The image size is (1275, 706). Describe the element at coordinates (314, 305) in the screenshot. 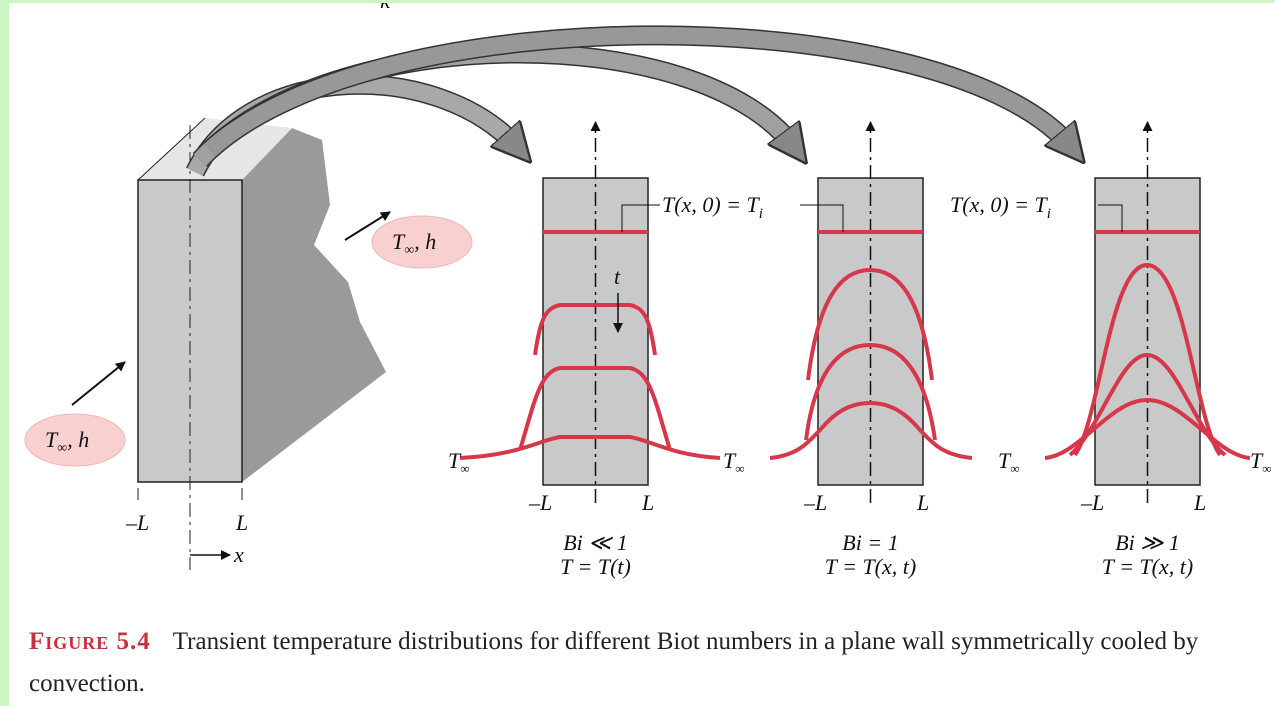

I see `wall-side` at that location.